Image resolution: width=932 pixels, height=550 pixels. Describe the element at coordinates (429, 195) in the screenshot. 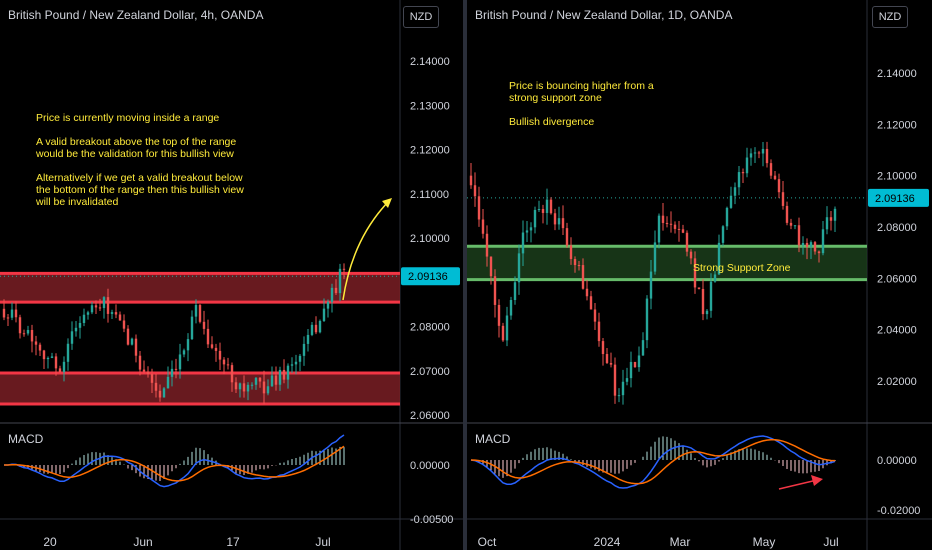

I see `price-tick-label: 2.11000` at that location.